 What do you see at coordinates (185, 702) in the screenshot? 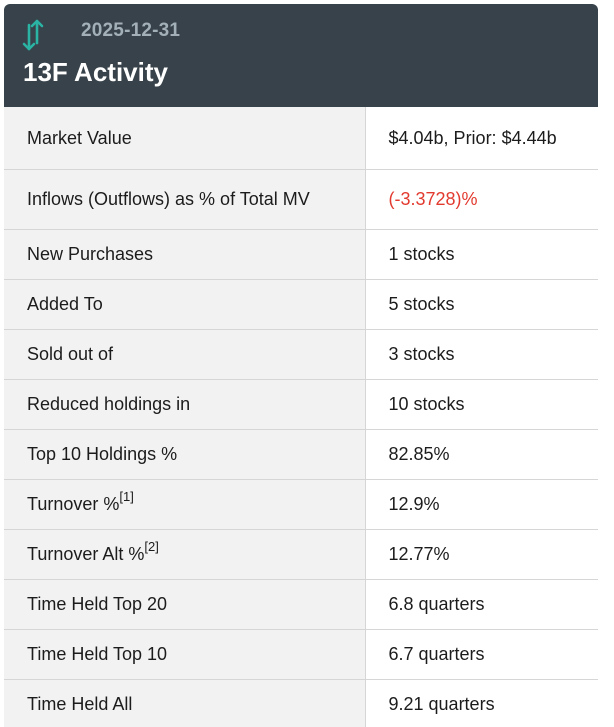
I see `row-label: Time Held All` at bounding box center [185, 702].